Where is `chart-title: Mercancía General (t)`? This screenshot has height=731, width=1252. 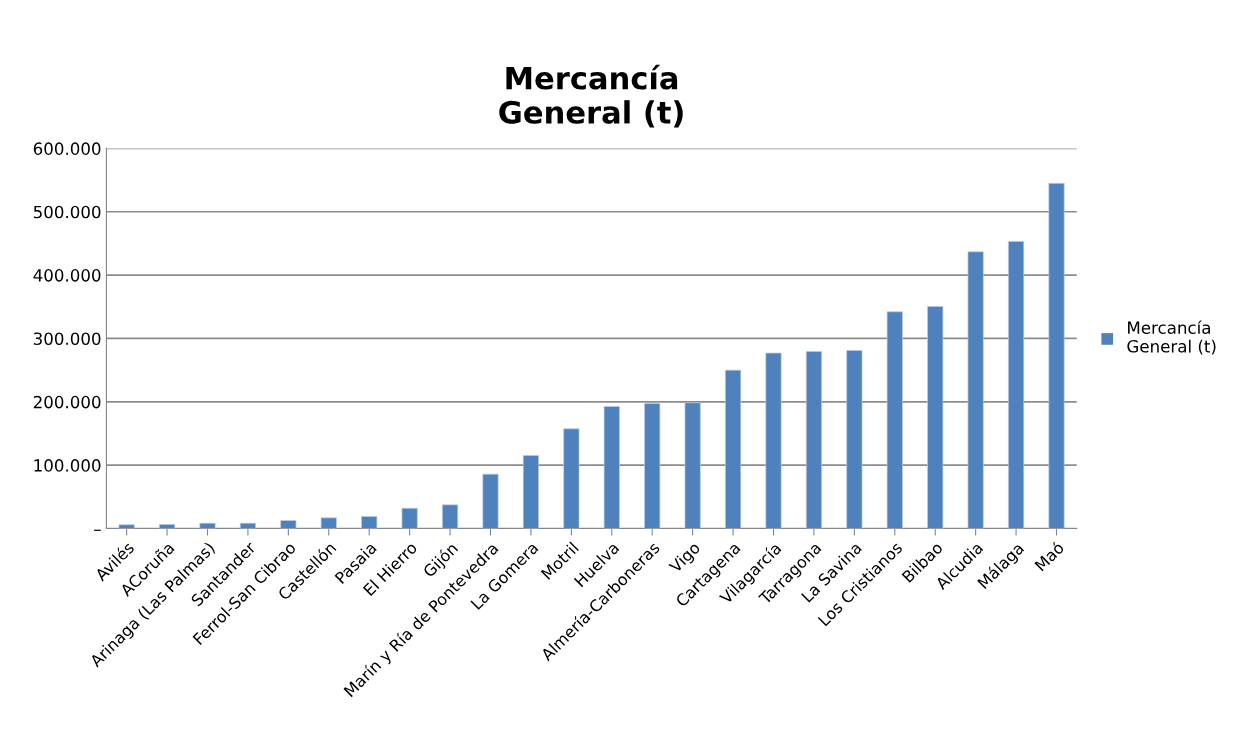 chart-title: Mercancía General (t) is located at coordinates (591, 96).